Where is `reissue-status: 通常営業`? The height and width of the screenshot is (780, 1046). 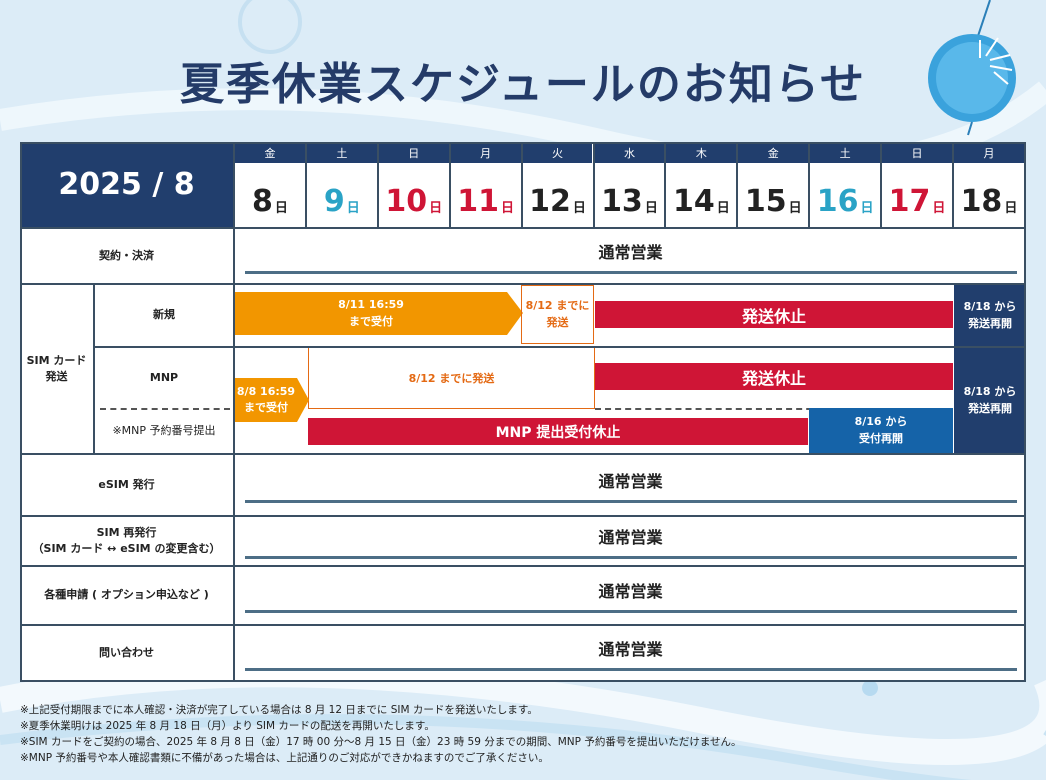 reissue-status: 通常営業 is located at coordinates (630, 541).